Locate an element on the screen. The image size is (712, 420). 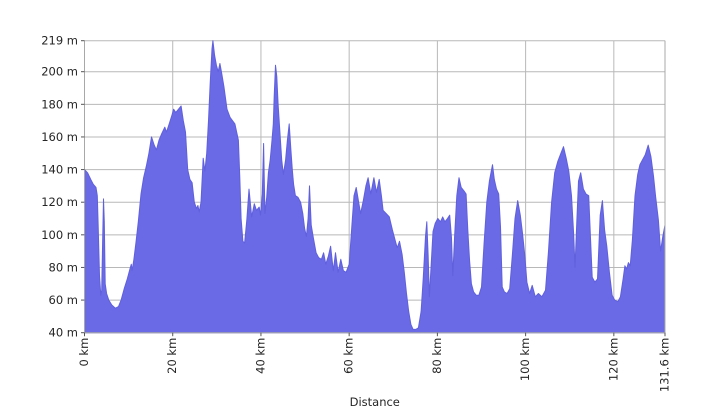
y-tick-label: 140 m is located at coordinates (59, 170).